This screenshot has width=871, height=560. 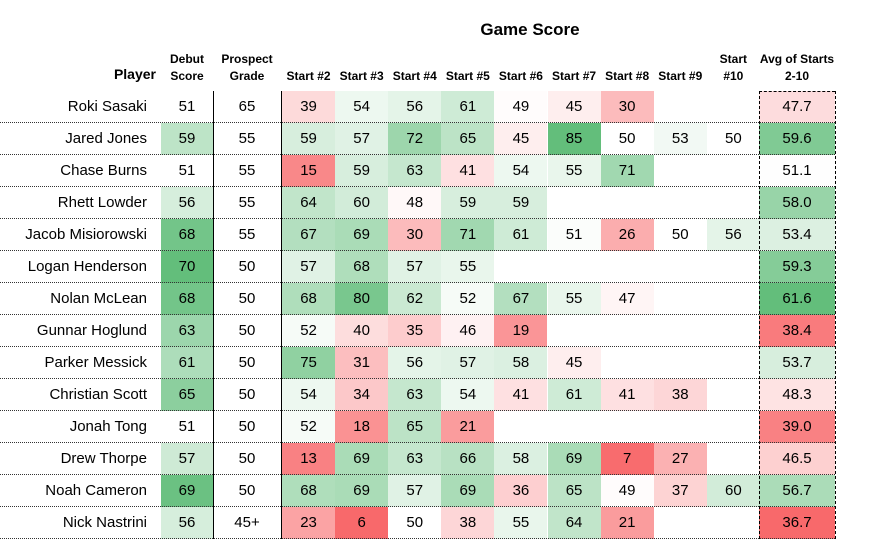 I want to click on start-cell: 57, so click(x=362, y=139).